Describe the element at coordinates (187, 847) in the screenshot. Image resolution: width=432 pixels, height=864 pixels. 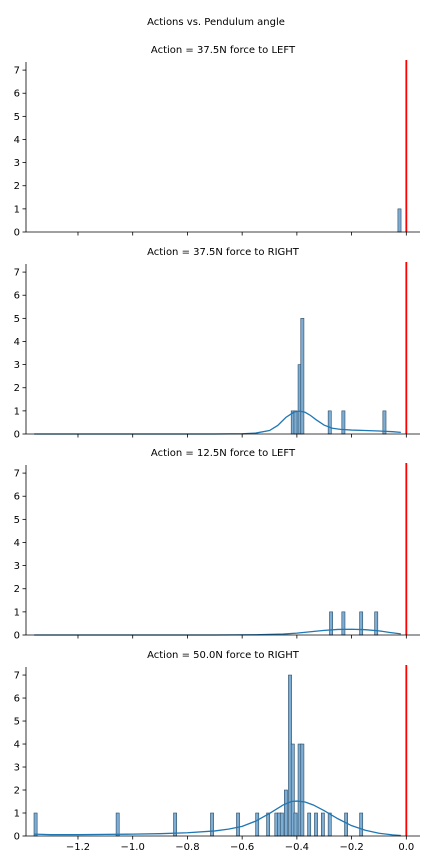
I see `x-tick-label: −0.8` at that location.